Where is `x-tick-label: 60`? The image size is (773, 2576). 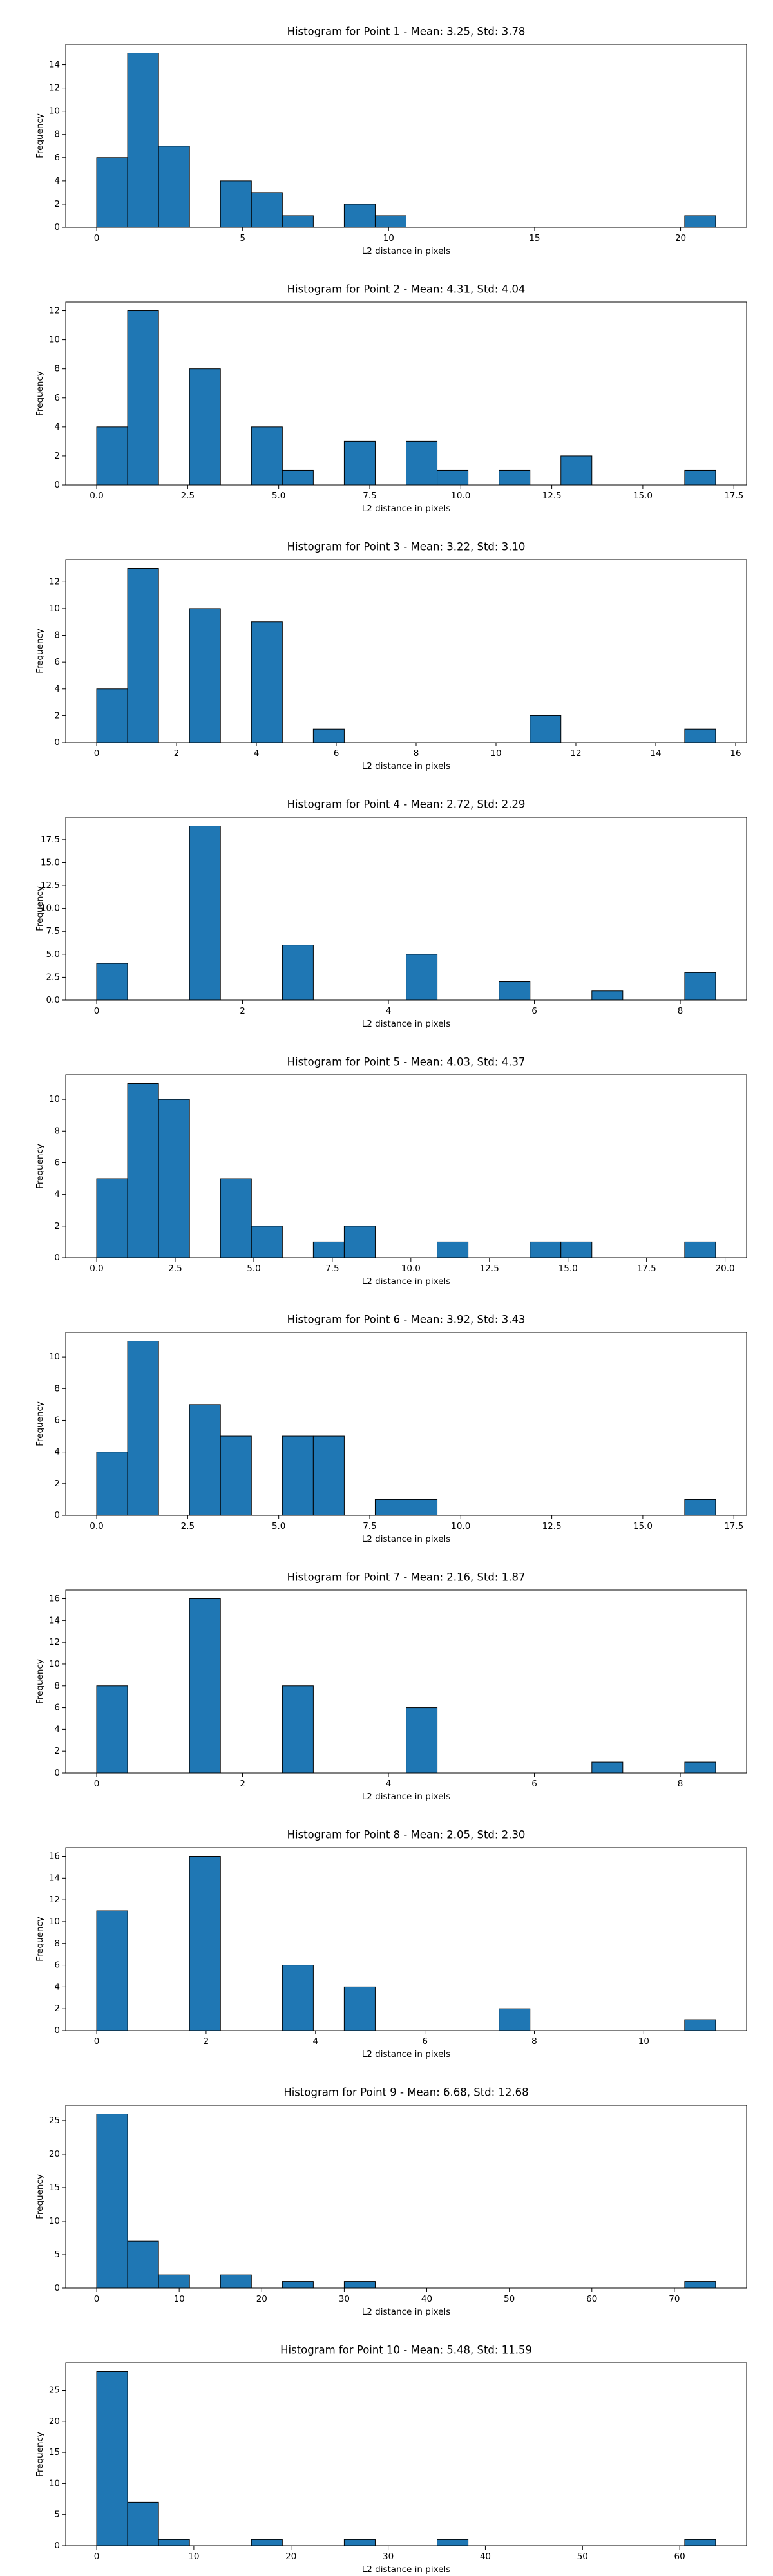
x-tick-label: 60 is located at coordinates (591, 2299).